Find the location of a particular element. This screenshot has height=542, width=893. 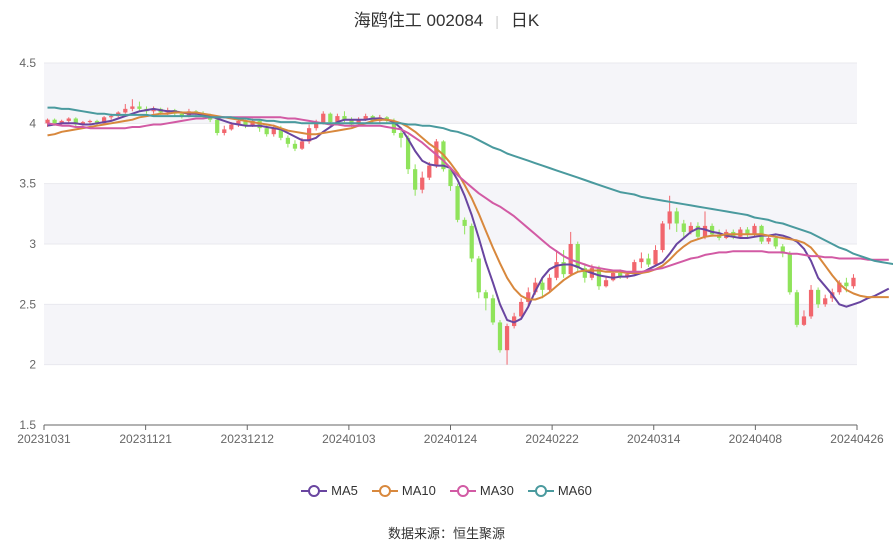

y-tick-label: 4.5 is located at coordinates (27, 63).